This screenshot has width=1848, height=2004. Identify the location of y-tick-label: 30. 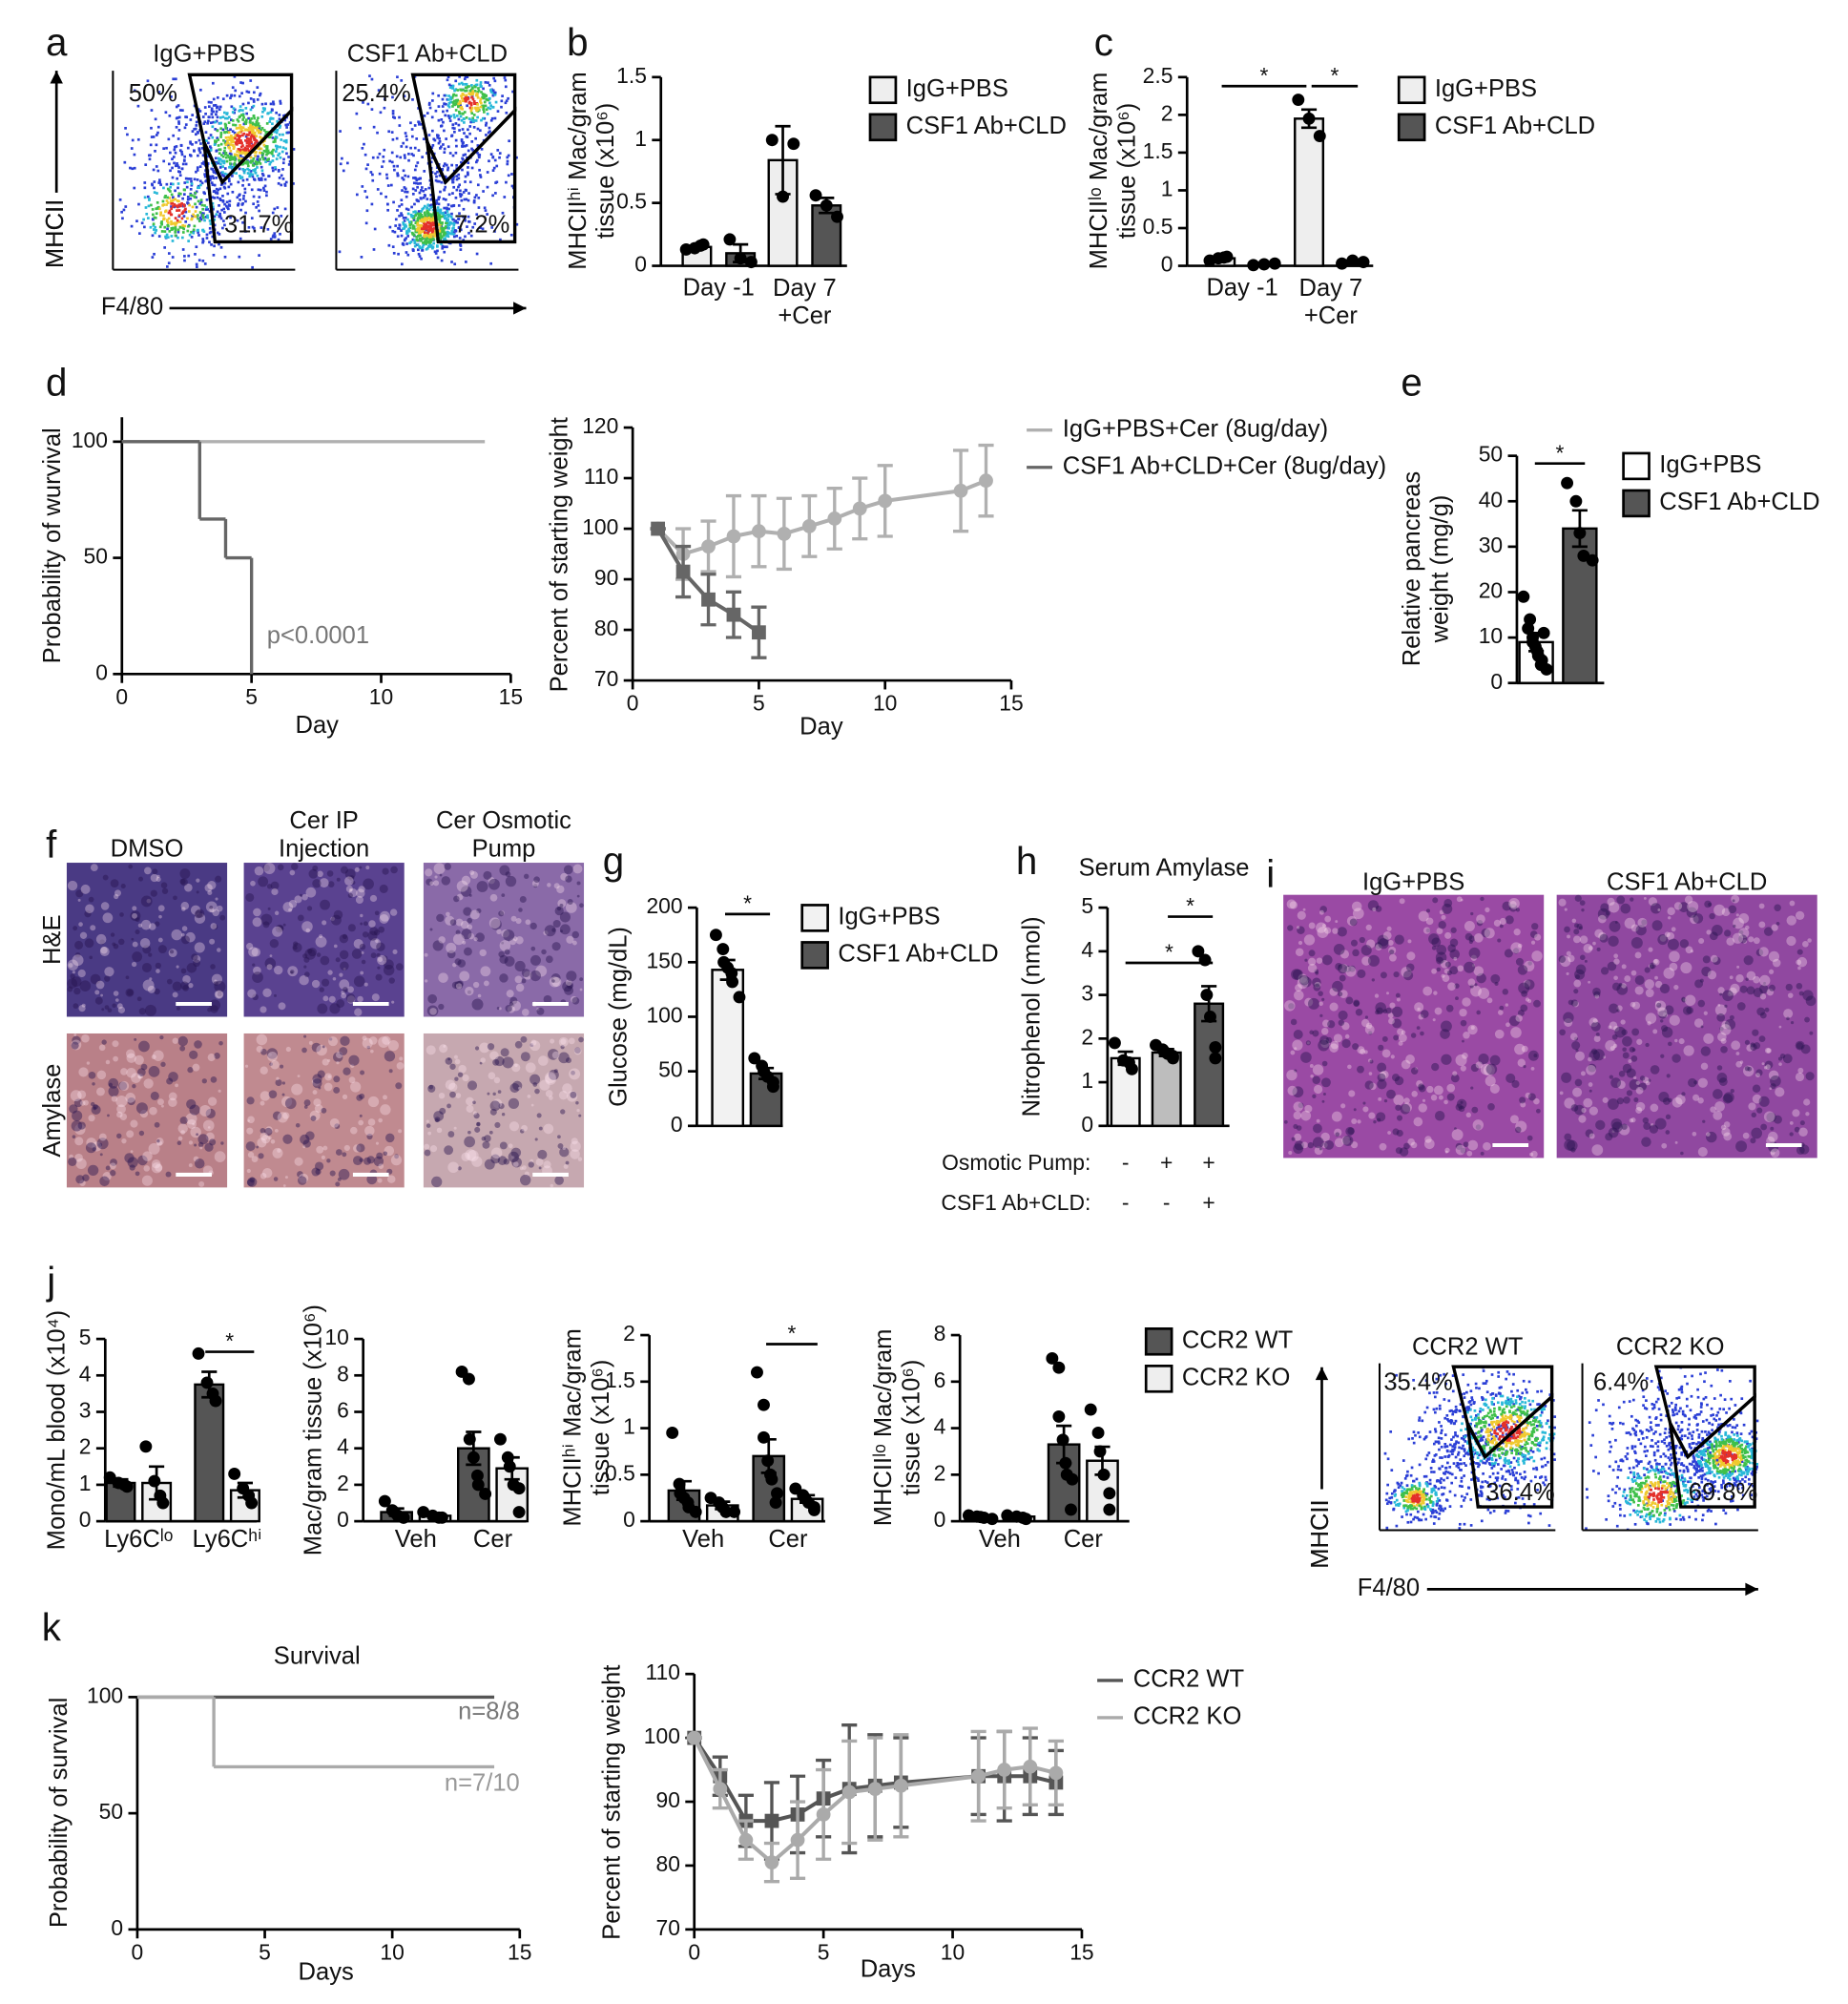
(1491, 544).